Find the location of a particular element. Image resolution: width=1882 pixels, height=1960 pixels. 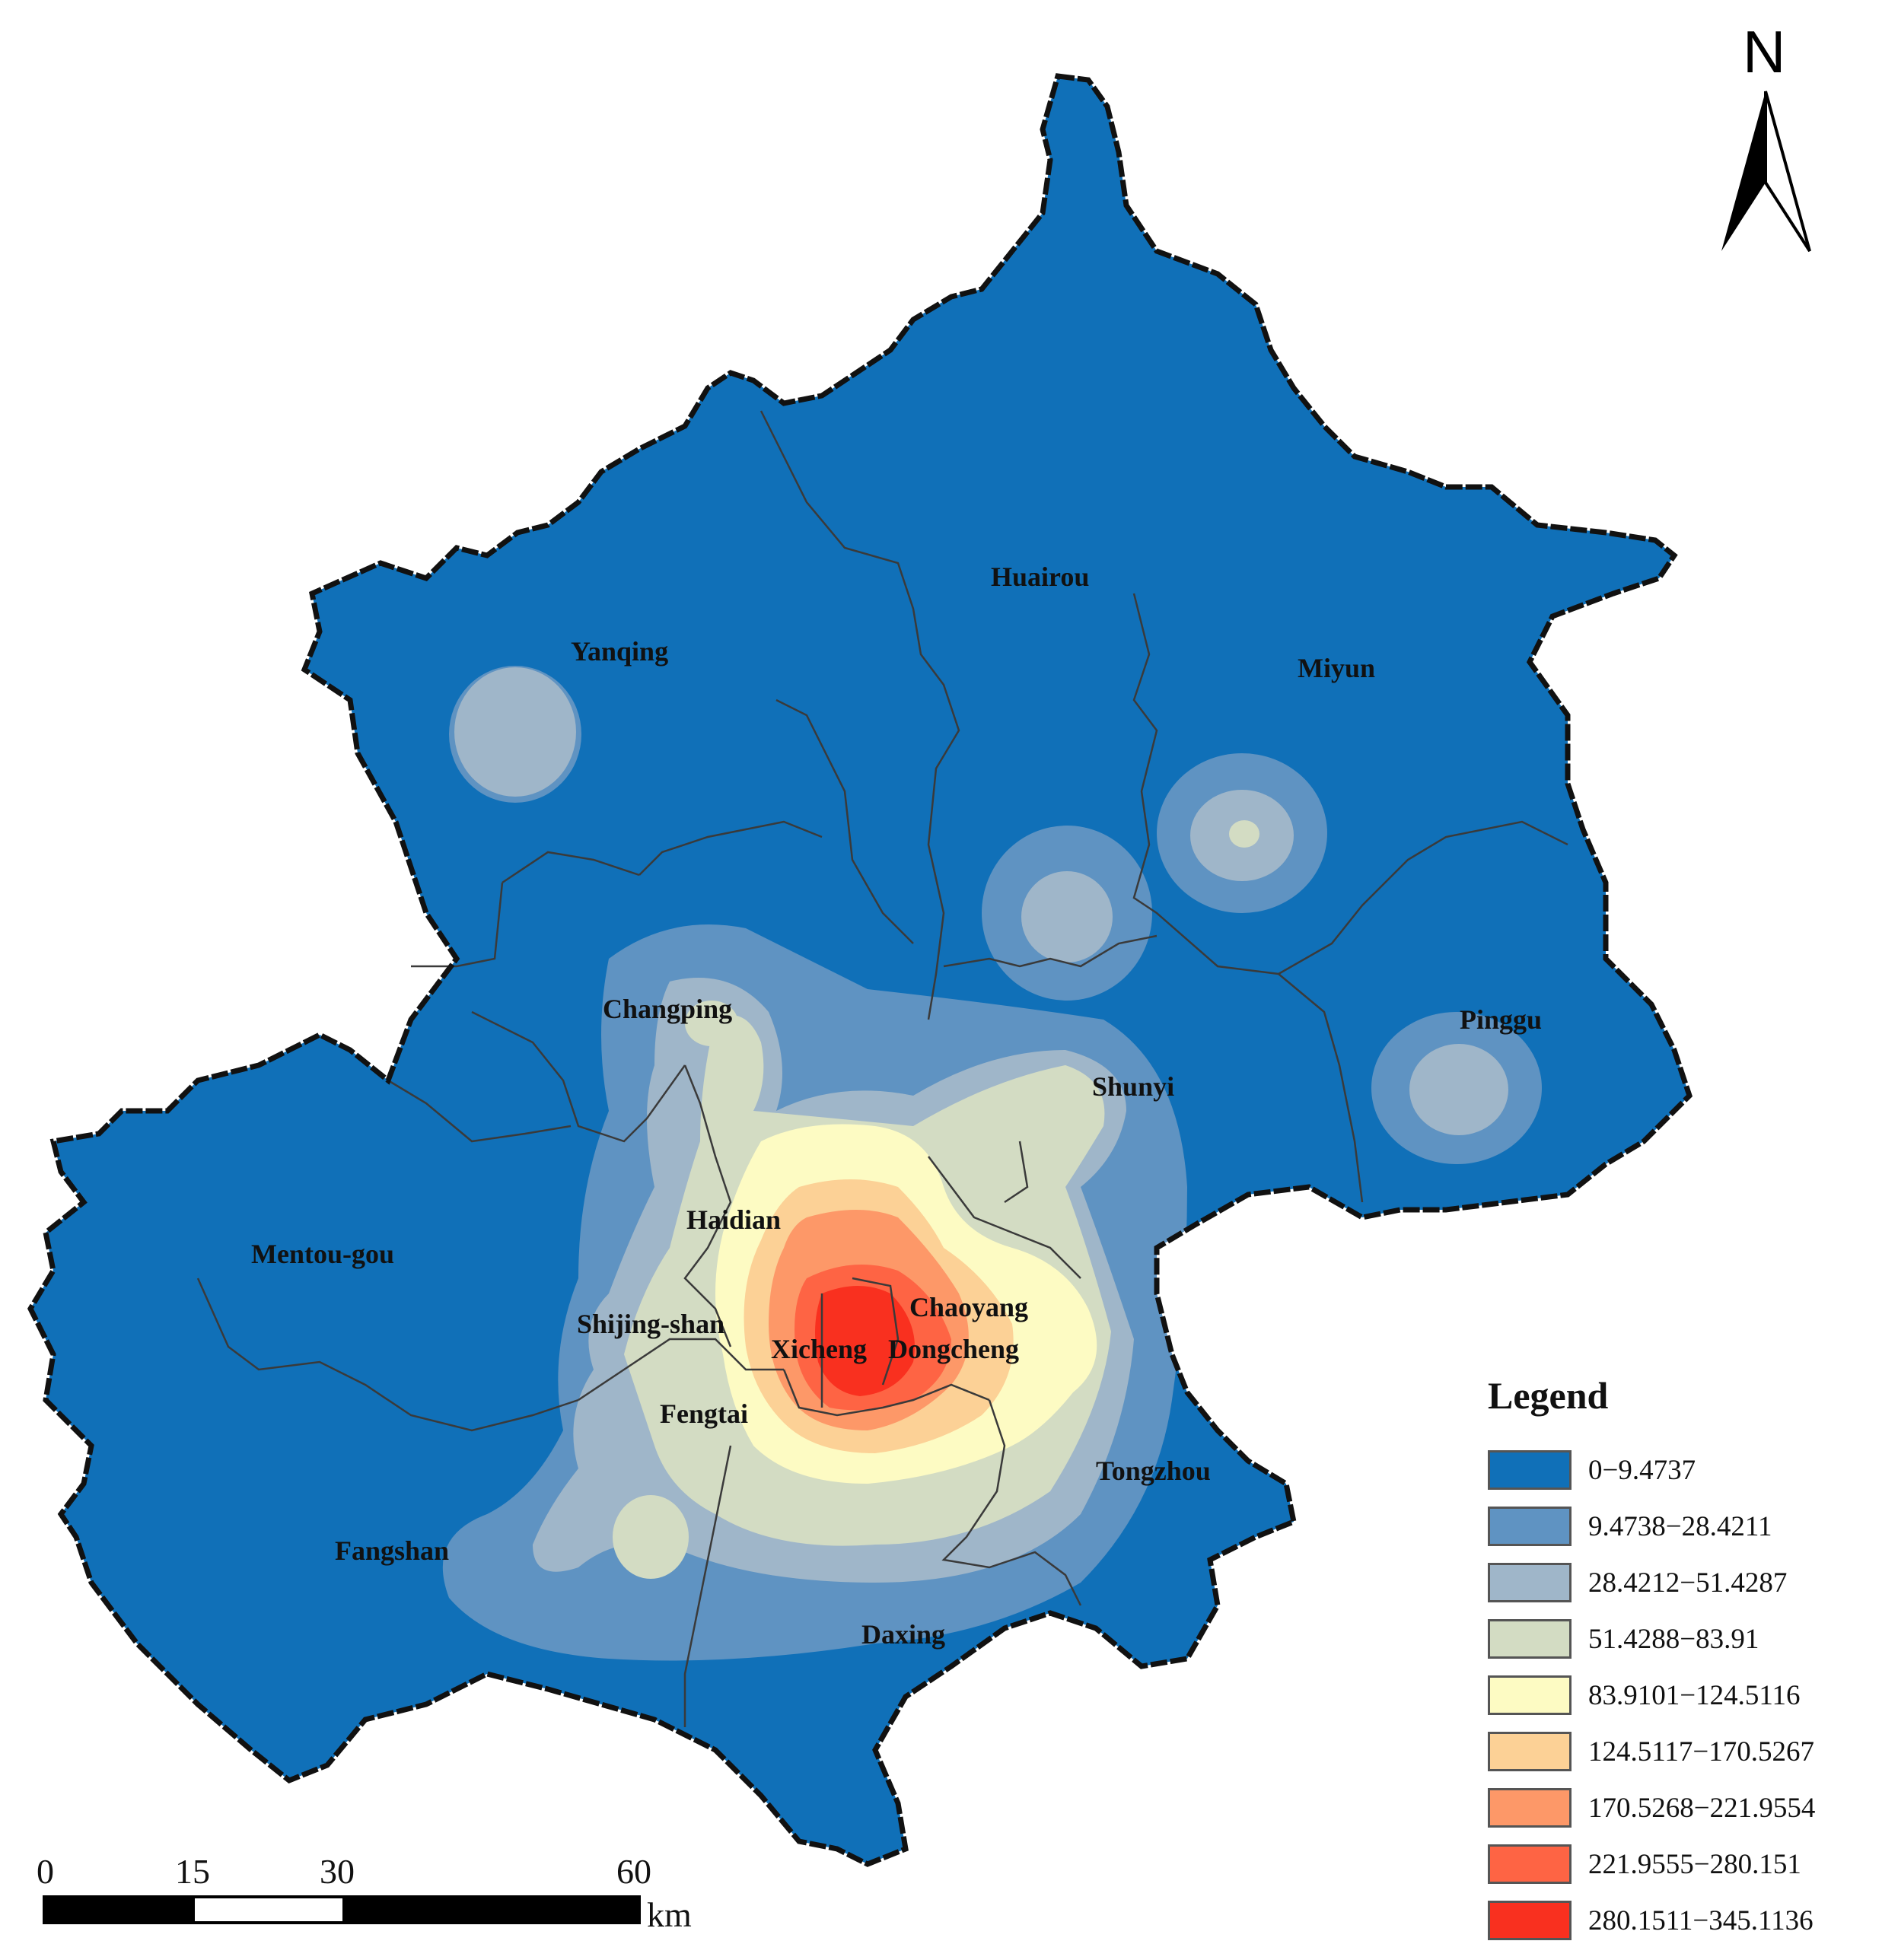

legend-label: 170.5268−221.9554 is located at coordinates (1702, 1808).